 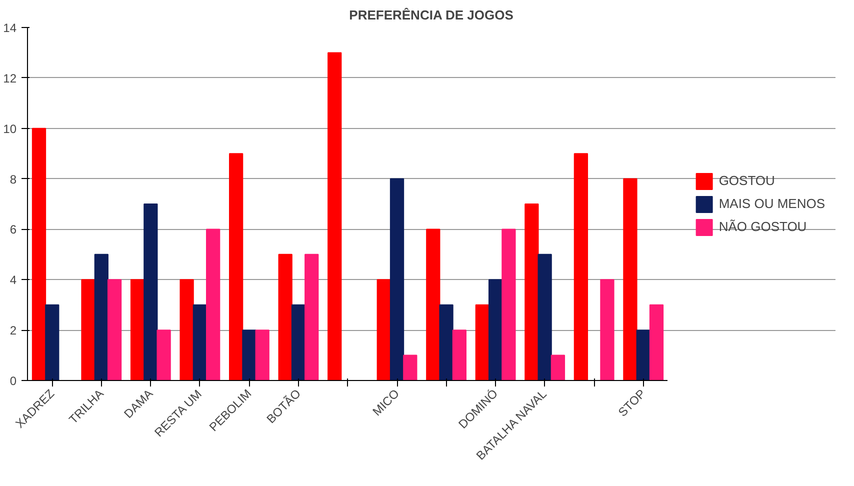 I want to click on y-tick-label: 14, so click(x=10, y=28).